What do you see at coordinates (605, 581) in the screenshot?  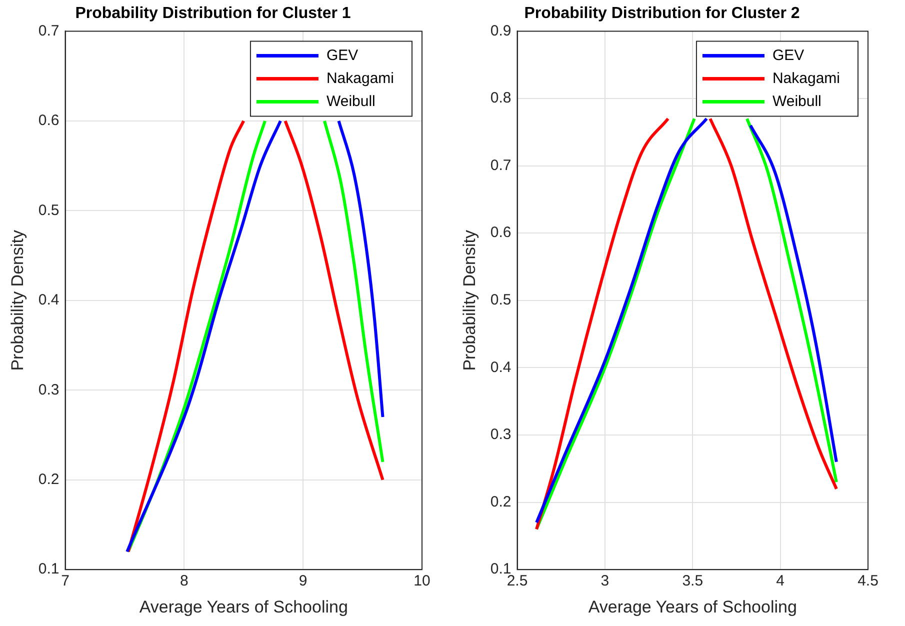 I see `x-tick-label: 3` at bounding box center [605, 581].